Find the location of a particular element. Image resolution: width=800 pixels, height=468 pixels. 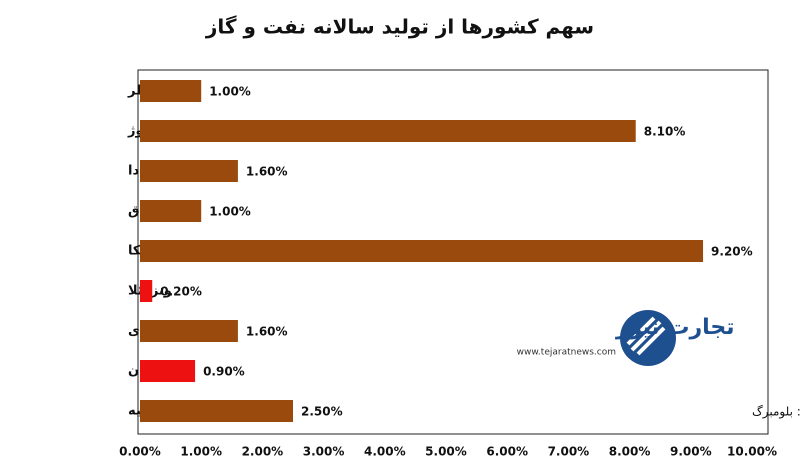

logo-text: تجارت نیوز is located at coordinates (675, 327).